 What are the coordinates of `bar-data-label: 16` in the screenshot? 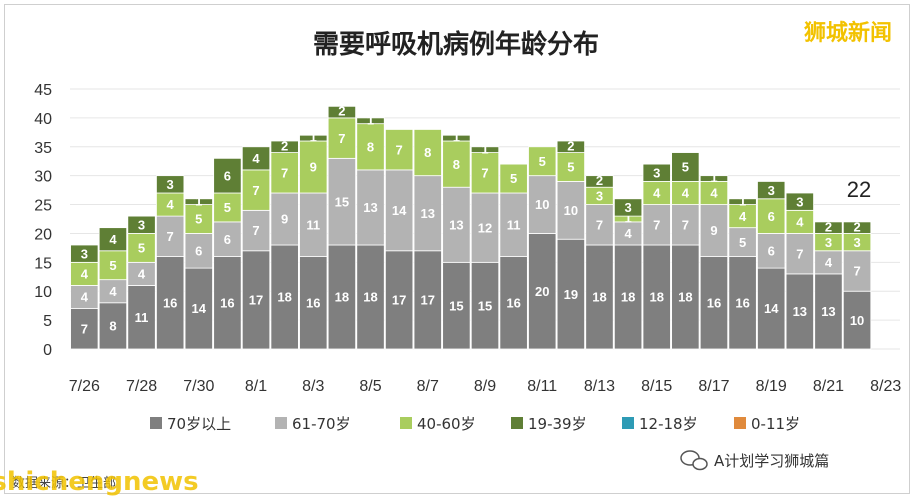 It's located at (742, 302).